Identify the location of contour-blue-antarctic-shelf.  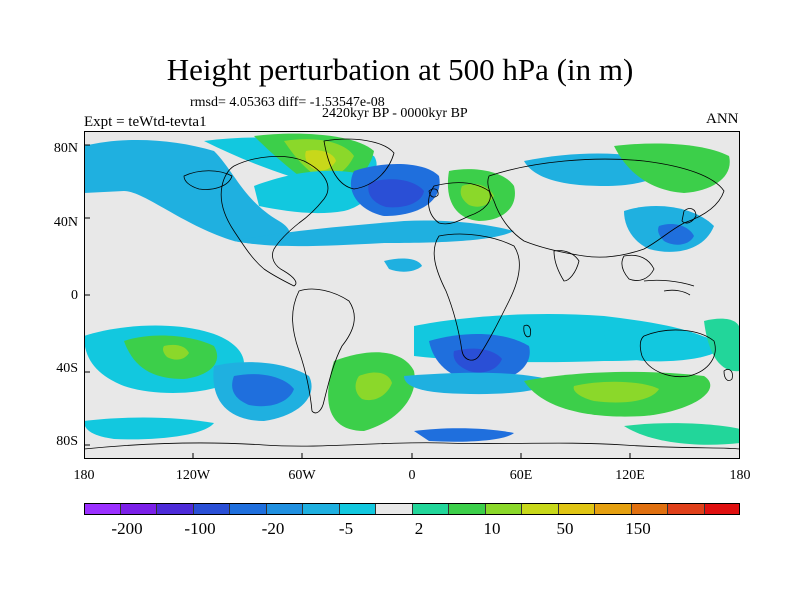
(464, 435).